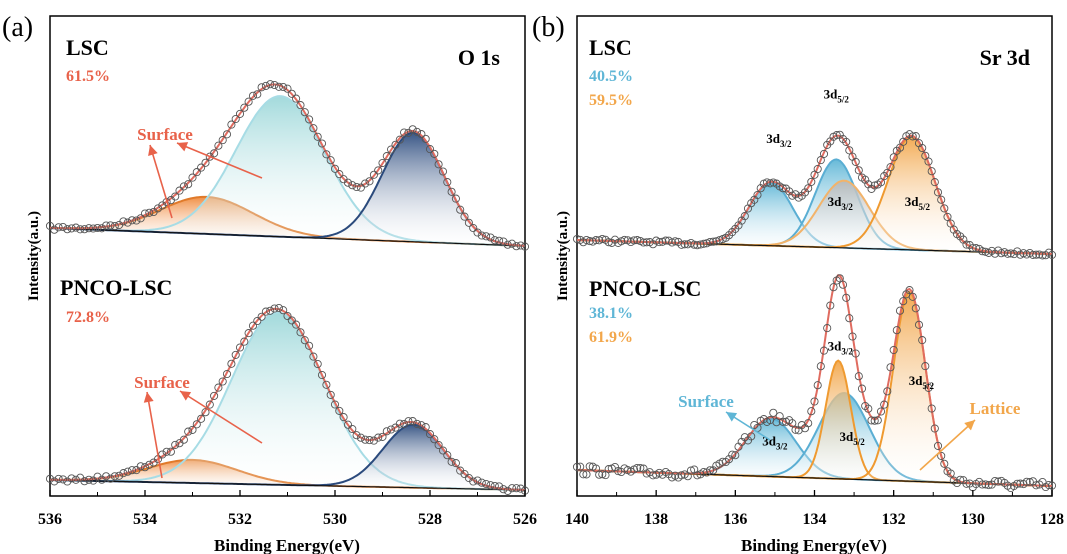 The height and width of the screenshot is (554, 1067). I want to click on panel-b-top-percent-lattice: 59.5%, so click(611, 100).